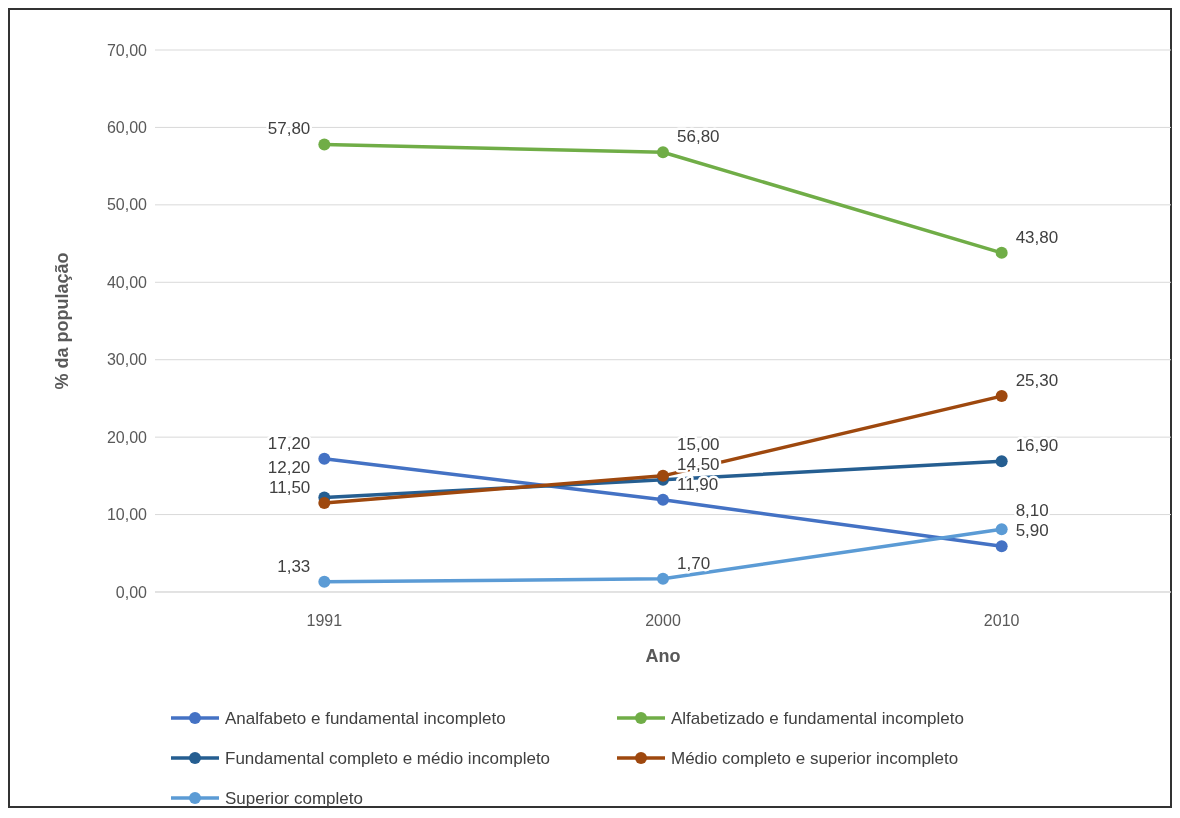 This screenshot has width=1180, height=818. I want to click on y-tick-label: 60,00, so click(127, 128).